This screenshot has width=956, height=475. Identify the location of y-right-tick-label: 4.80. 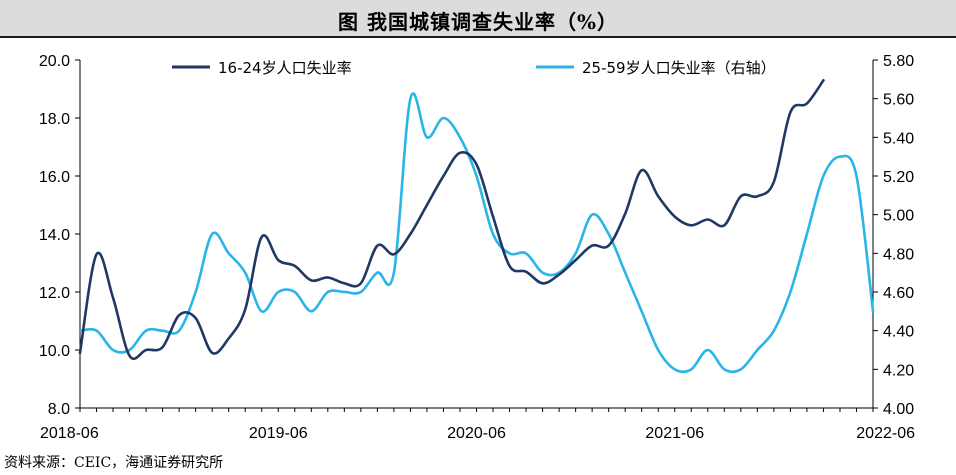
(898, 254).